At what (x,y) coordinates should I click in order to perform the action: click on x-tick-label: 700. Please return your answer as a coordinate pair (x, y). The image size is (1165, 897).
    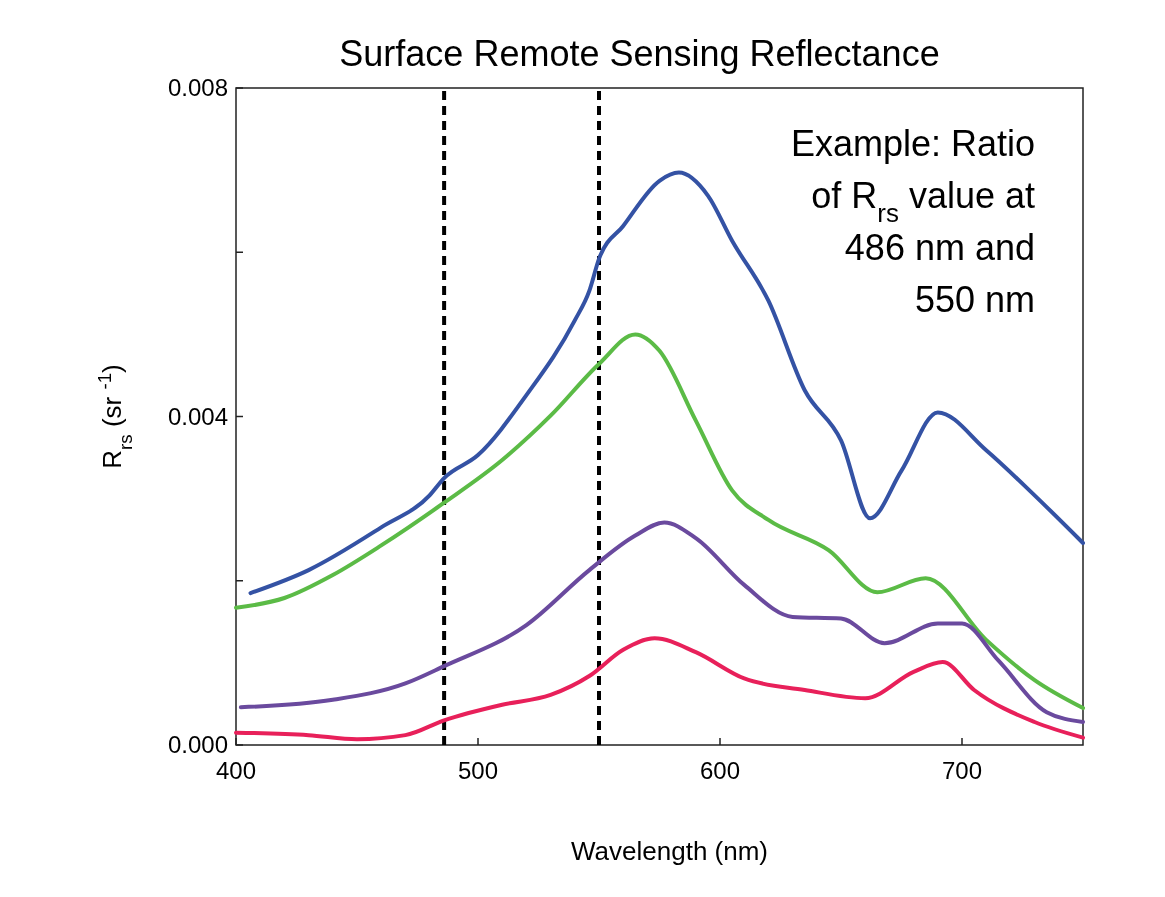
    Looking at the image, I should click on (962, 770).